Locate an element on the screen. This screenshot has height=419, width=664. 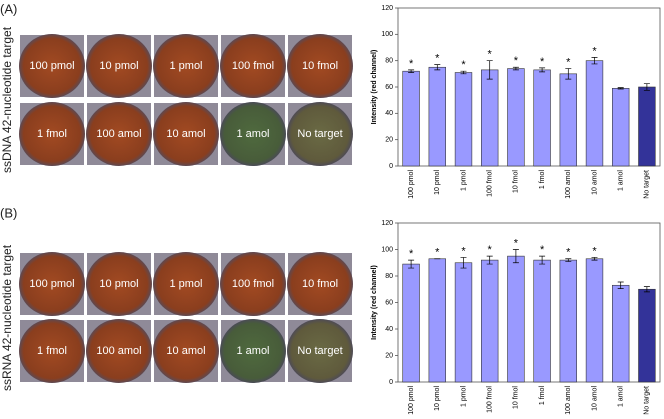
x-tick-label: 100 pmol is located at coordinates (411, 184).